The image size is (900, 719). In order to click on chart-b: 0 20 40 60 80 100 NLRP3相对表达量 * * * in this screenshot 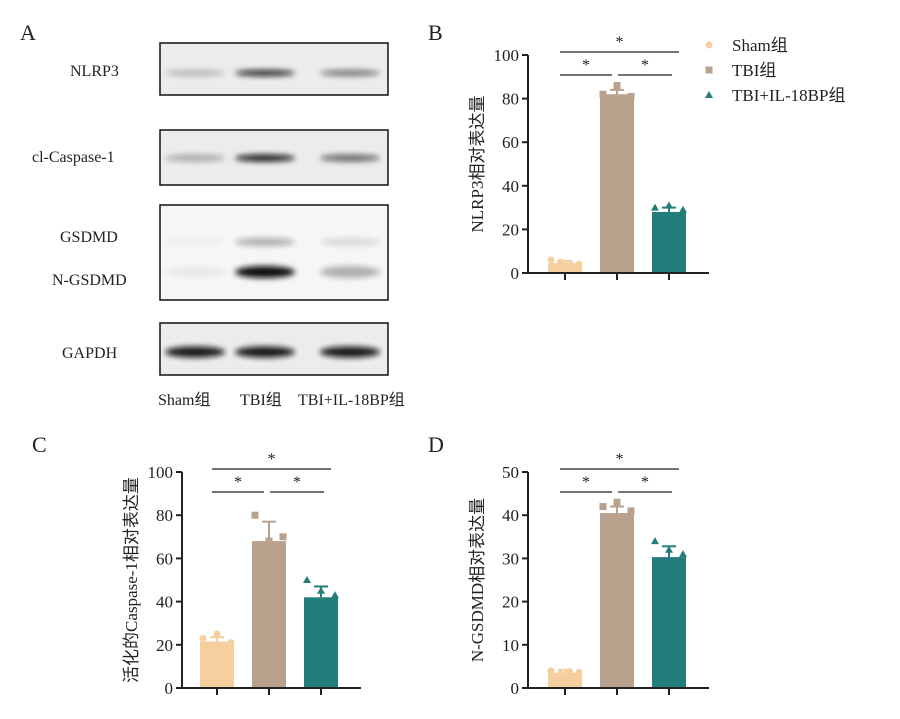, I will do `click(588, 158)`.